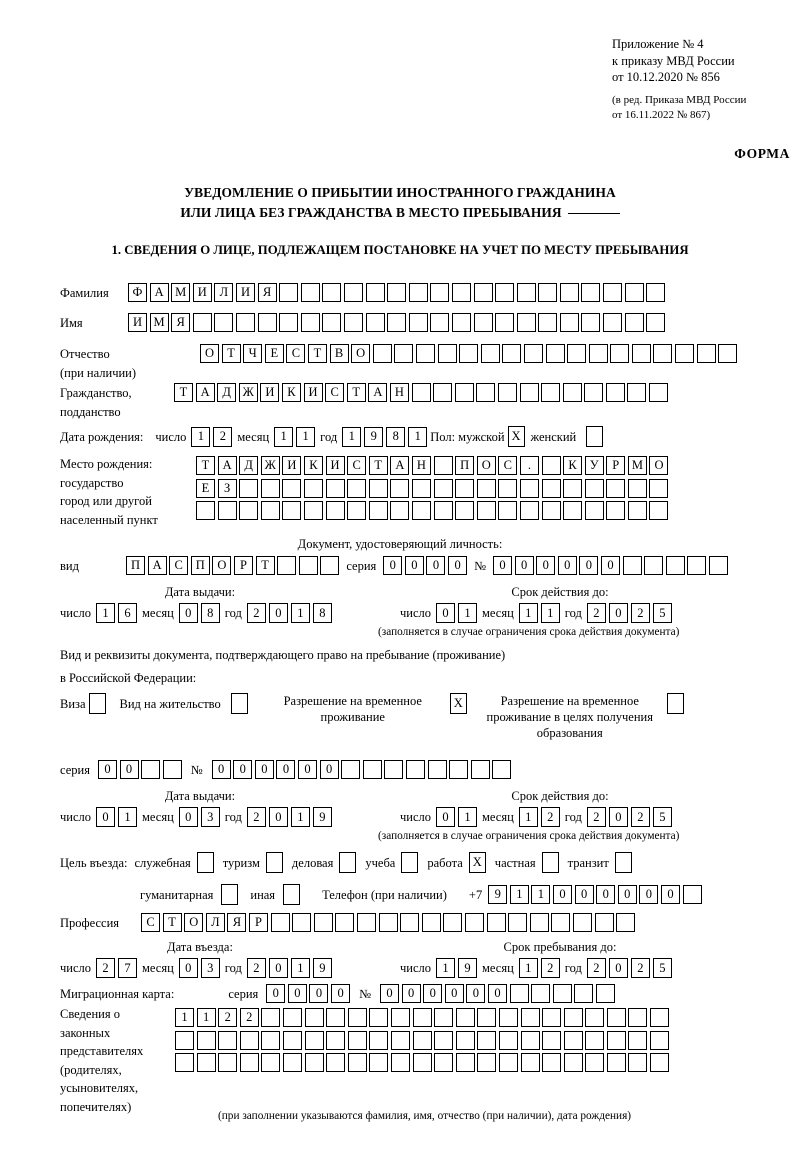 The width and height of the screenshot is (800, 1163). Describe the element at coordinates (659, 465) in the screenshot. I see `char-cell: О` at that location.